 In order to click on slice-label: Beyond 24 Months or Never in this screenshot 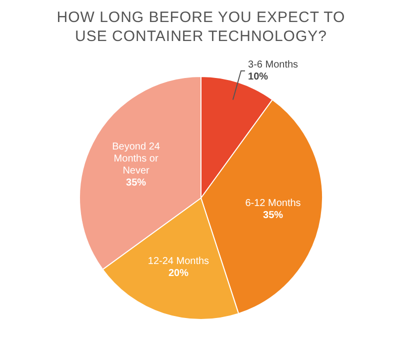, I will do `click(136, 159)`.